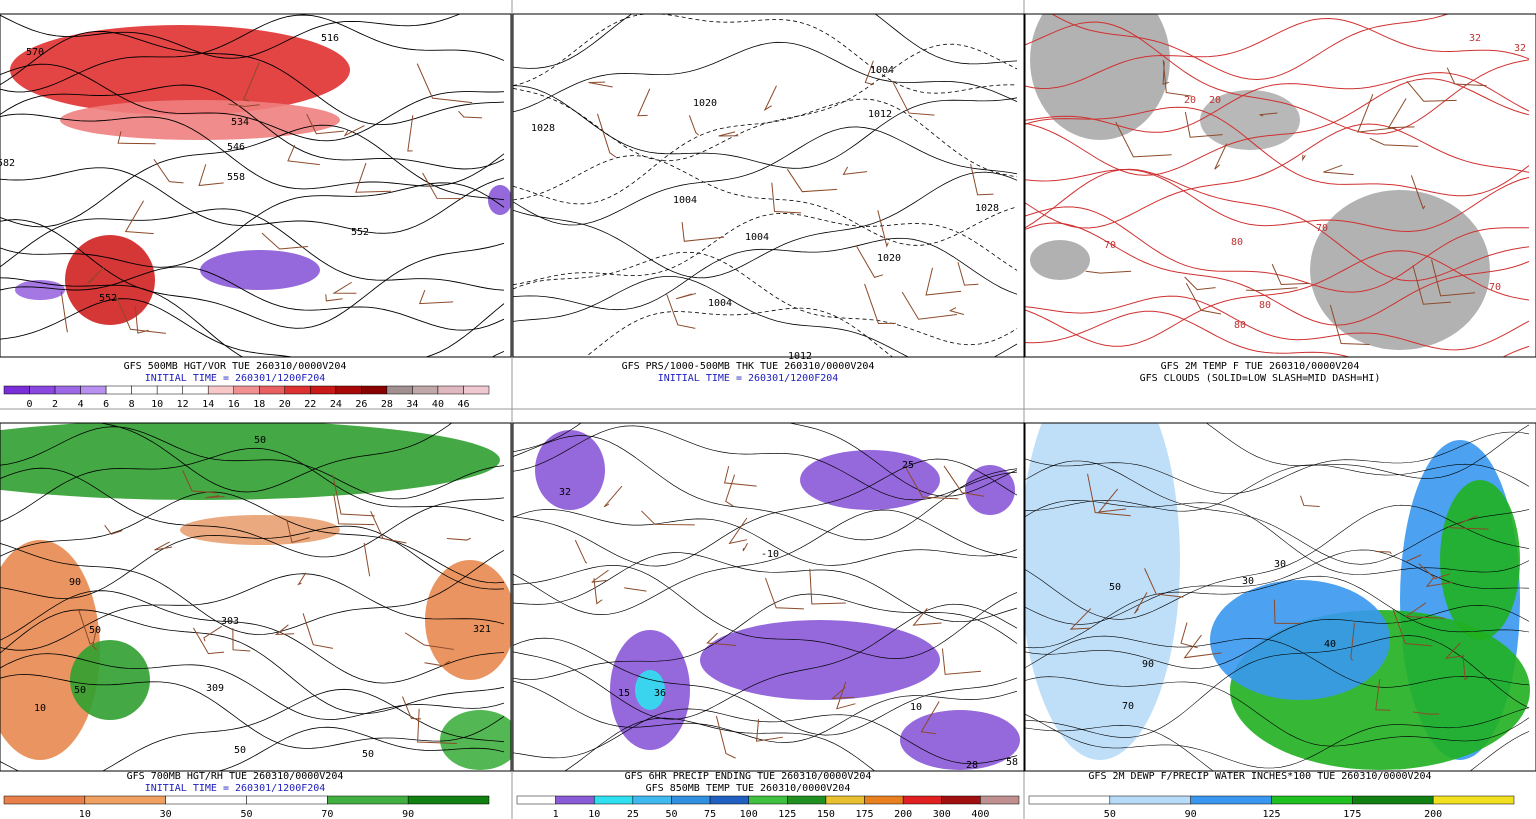 The image size is (1536, 819). Describe the element at coordinates (1148, 664) in the screenshot. I see `contour-label: 90` at that location.